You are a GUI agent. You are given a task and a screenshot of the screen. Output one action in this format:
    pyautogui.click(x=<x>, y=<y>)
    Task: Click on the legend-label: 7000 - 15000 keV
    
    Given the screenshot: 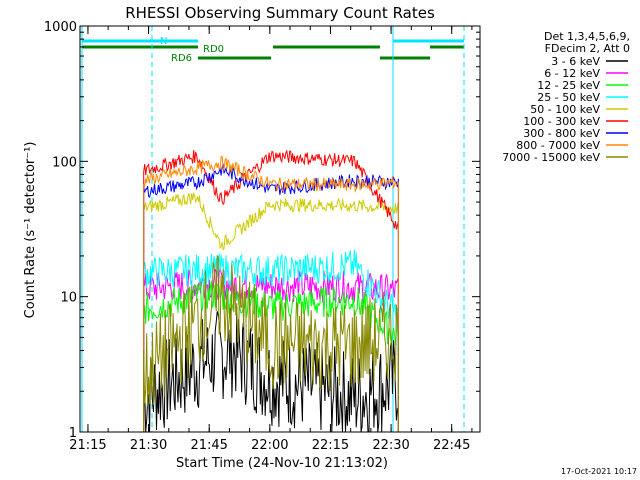 What is the action you would take?
    pyautogui.click(x=551, y=157)
    